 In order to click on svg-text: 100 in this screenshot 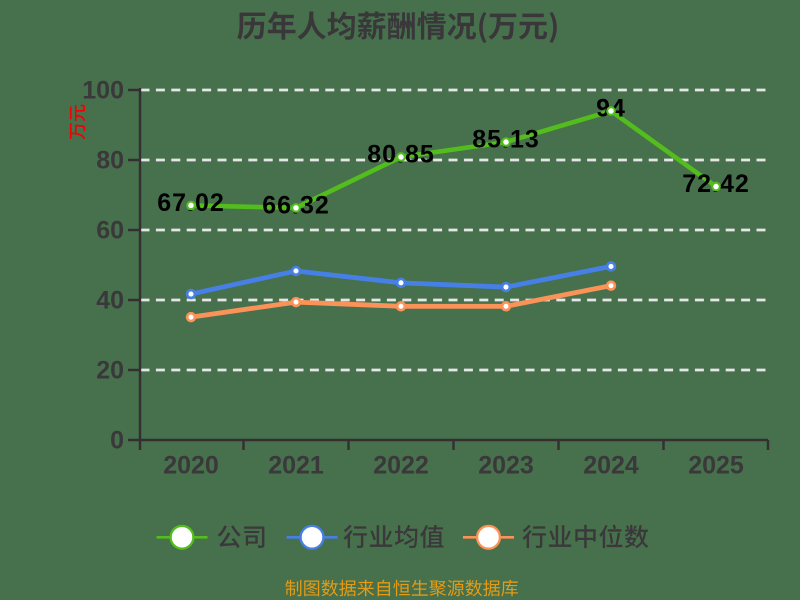, I will do `click(103, 91)`.